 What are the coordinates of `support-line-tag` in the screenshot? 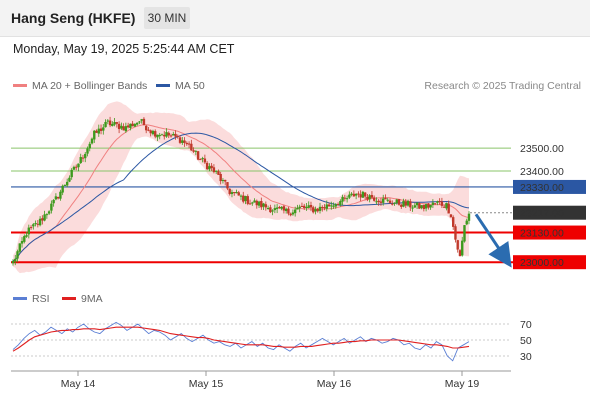 It's located at (549, 262).